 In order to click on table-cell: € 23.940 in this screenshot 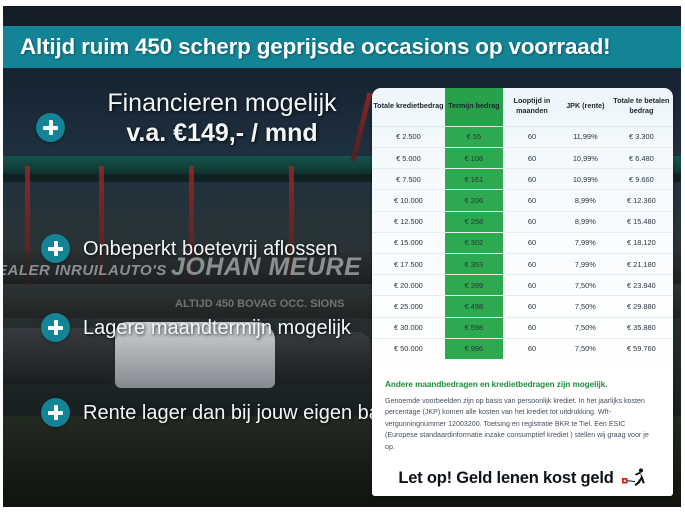, I will do `click(641, 285)`.